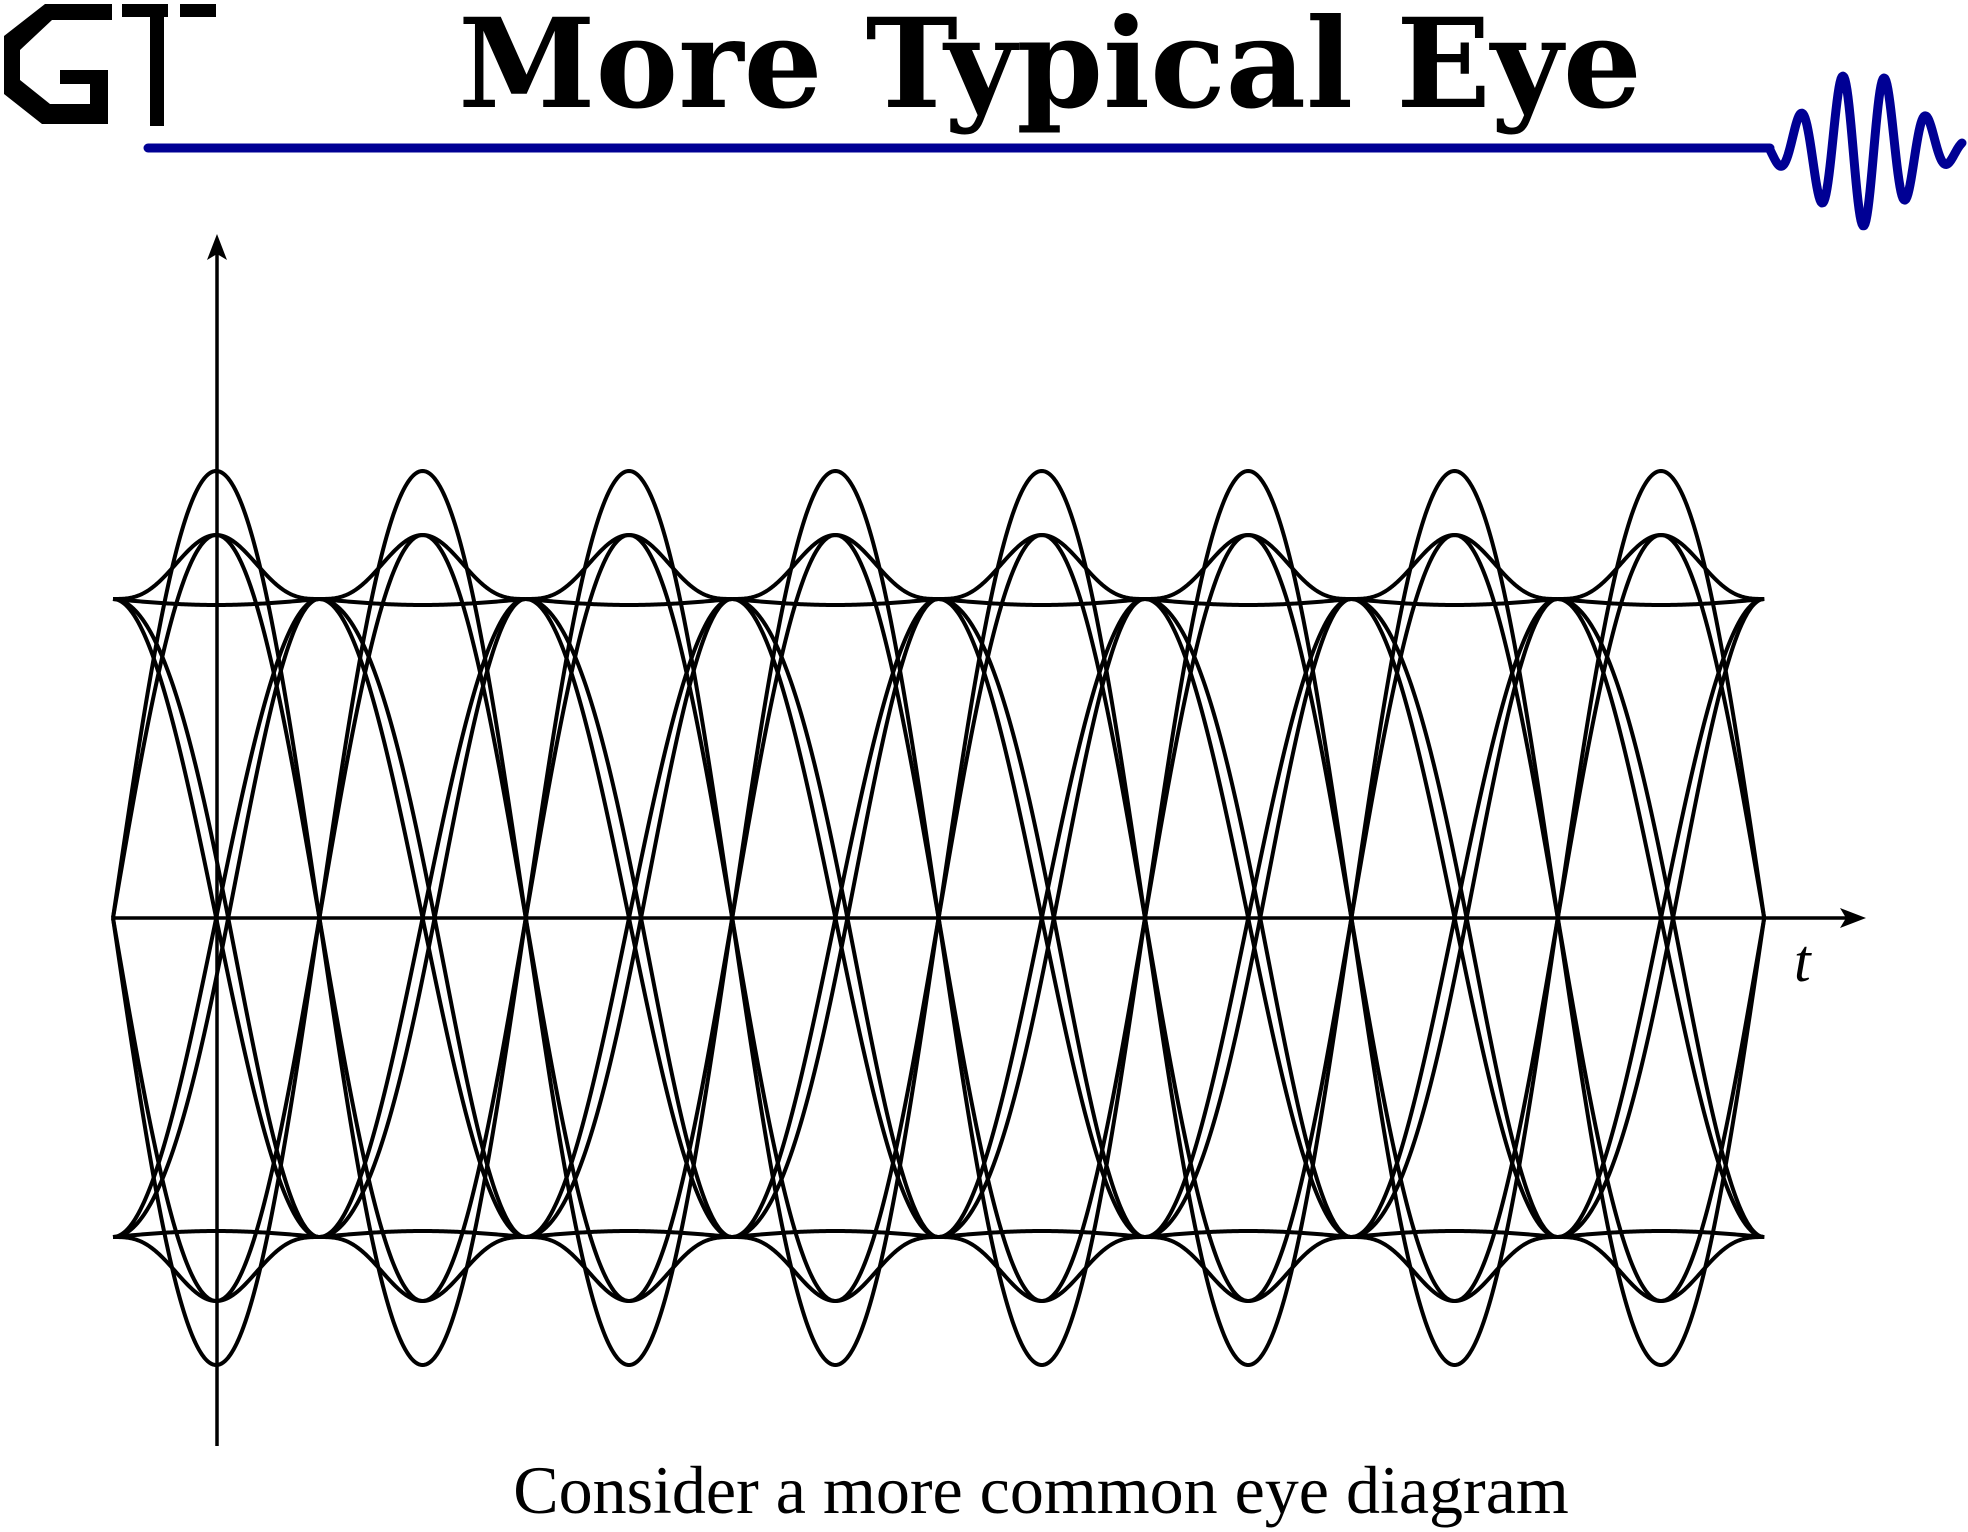 Image resolution: width=1968 pixels, height=1532 pixels. I want to click on gt-logo, so click(110, 65).